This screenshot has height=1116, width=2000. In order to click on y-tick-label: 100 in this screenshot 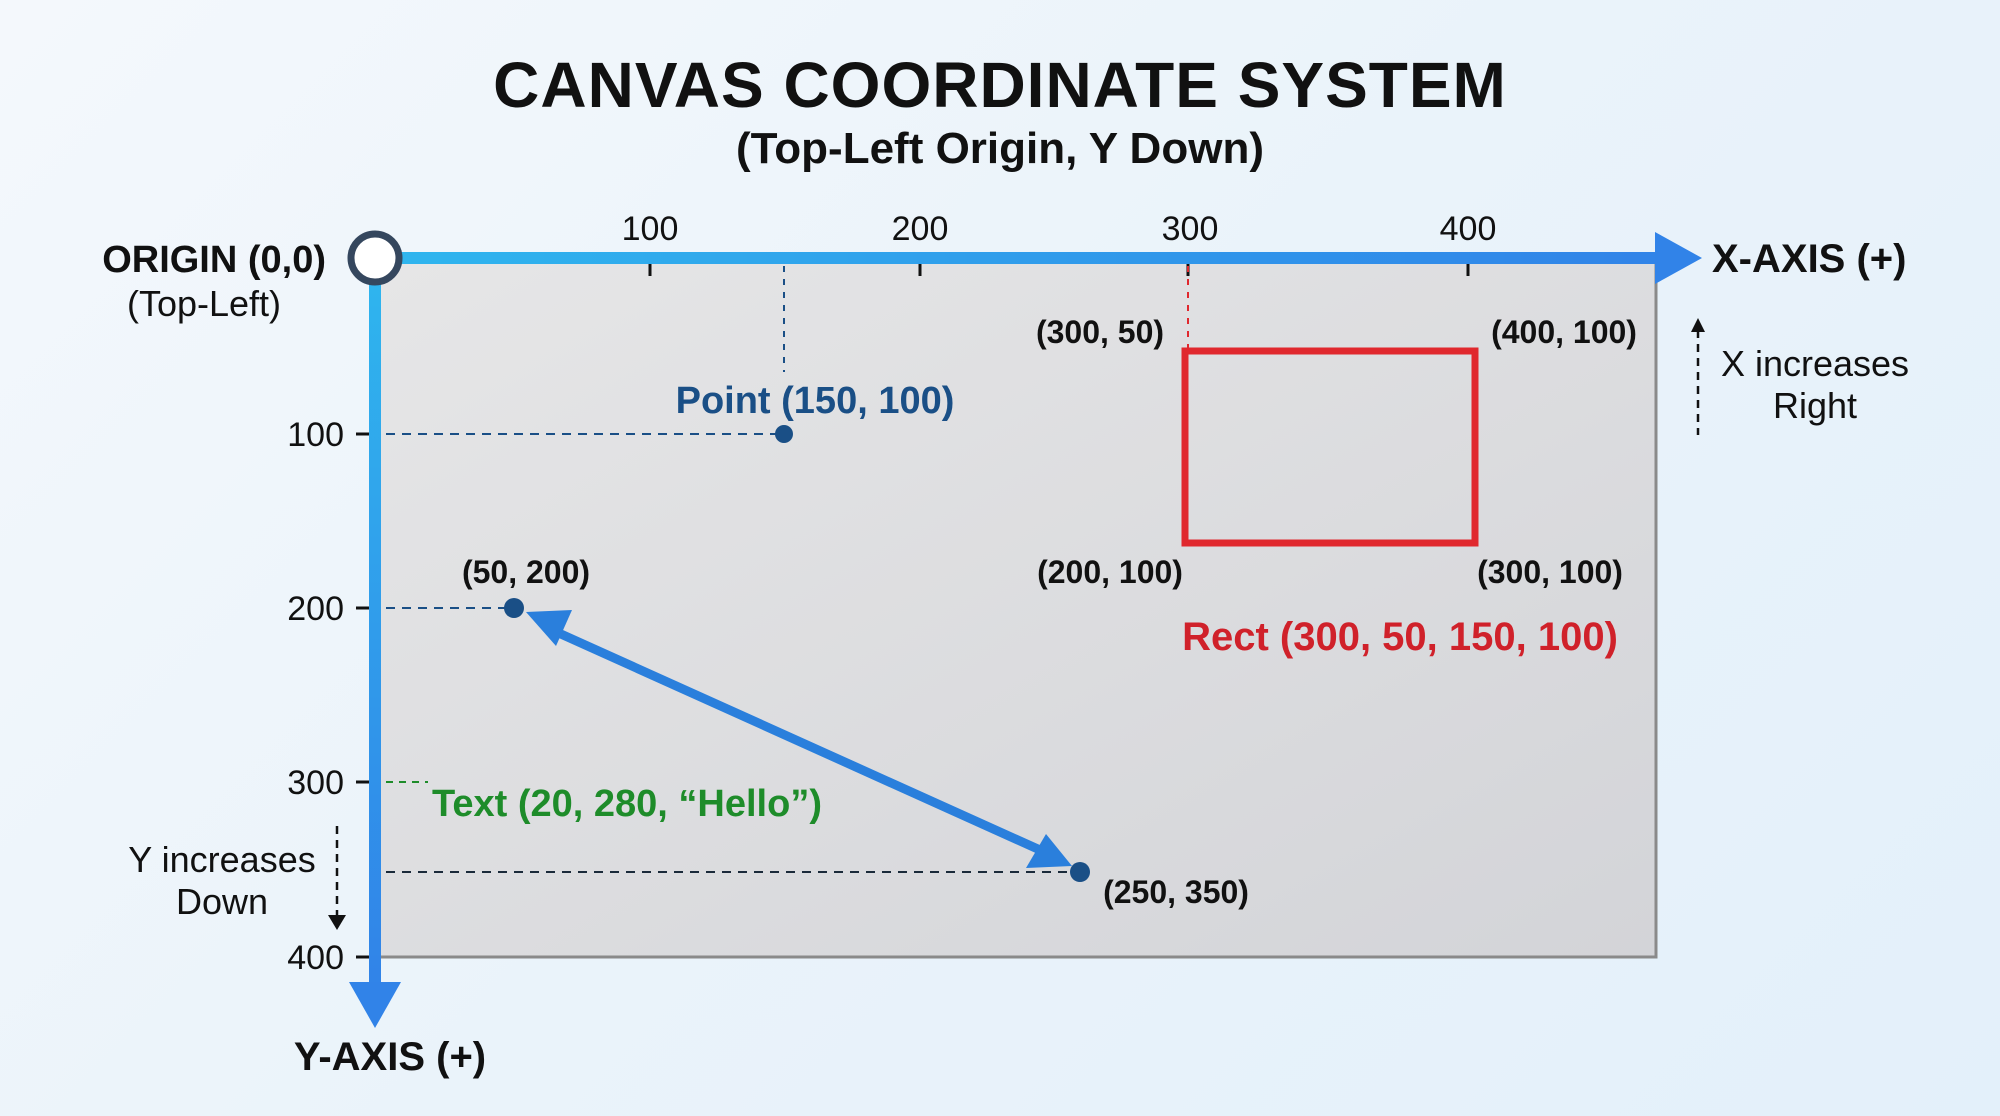, I will do `click(315, 435)`.